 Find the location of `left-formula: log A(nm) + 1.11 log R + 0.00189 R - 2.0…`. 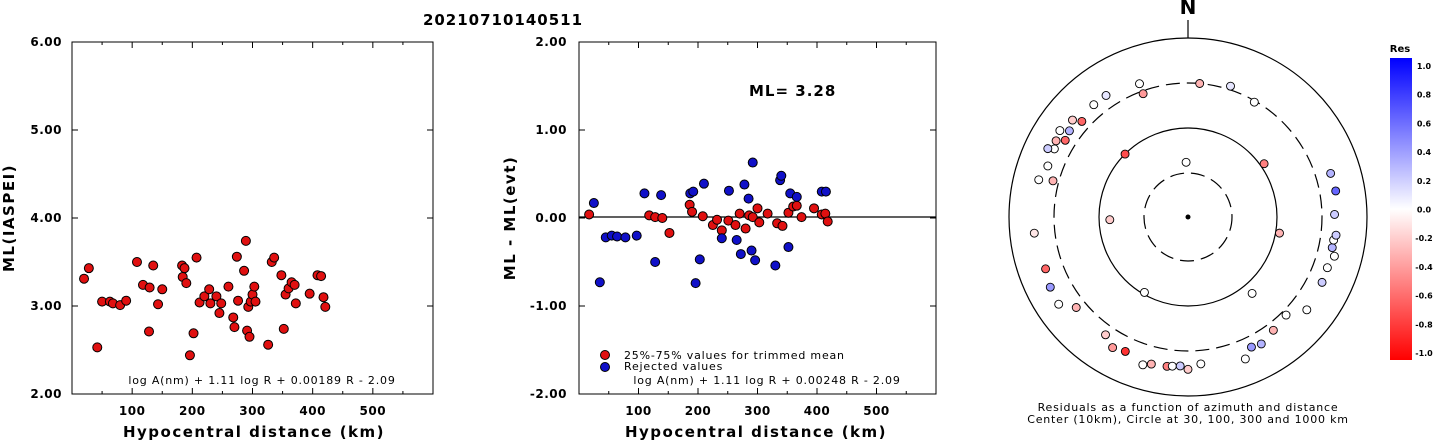

left-formula: log A(nm) + 1.11 log R + 0.00189 R - 2.0… is located at coordinates (261, 380).